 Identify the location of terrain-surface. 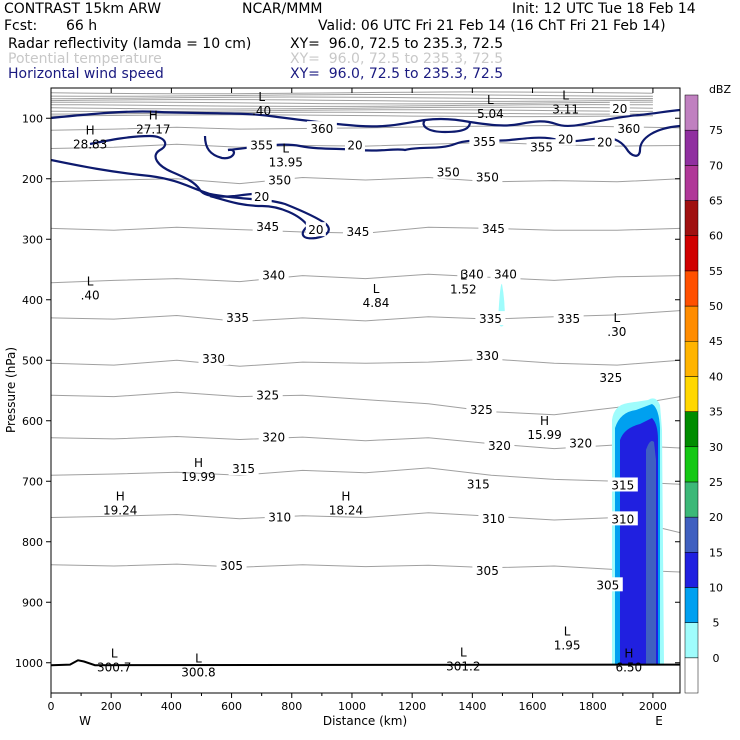
(365, 663).